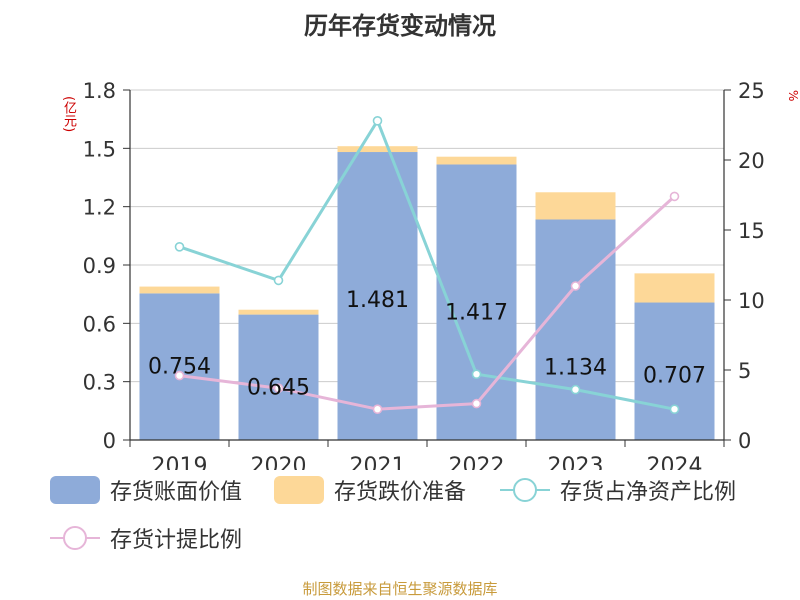 The height and width of the screenshot is (600, 800). I want to click on x-tick-label: 2022, so click(477, 462).